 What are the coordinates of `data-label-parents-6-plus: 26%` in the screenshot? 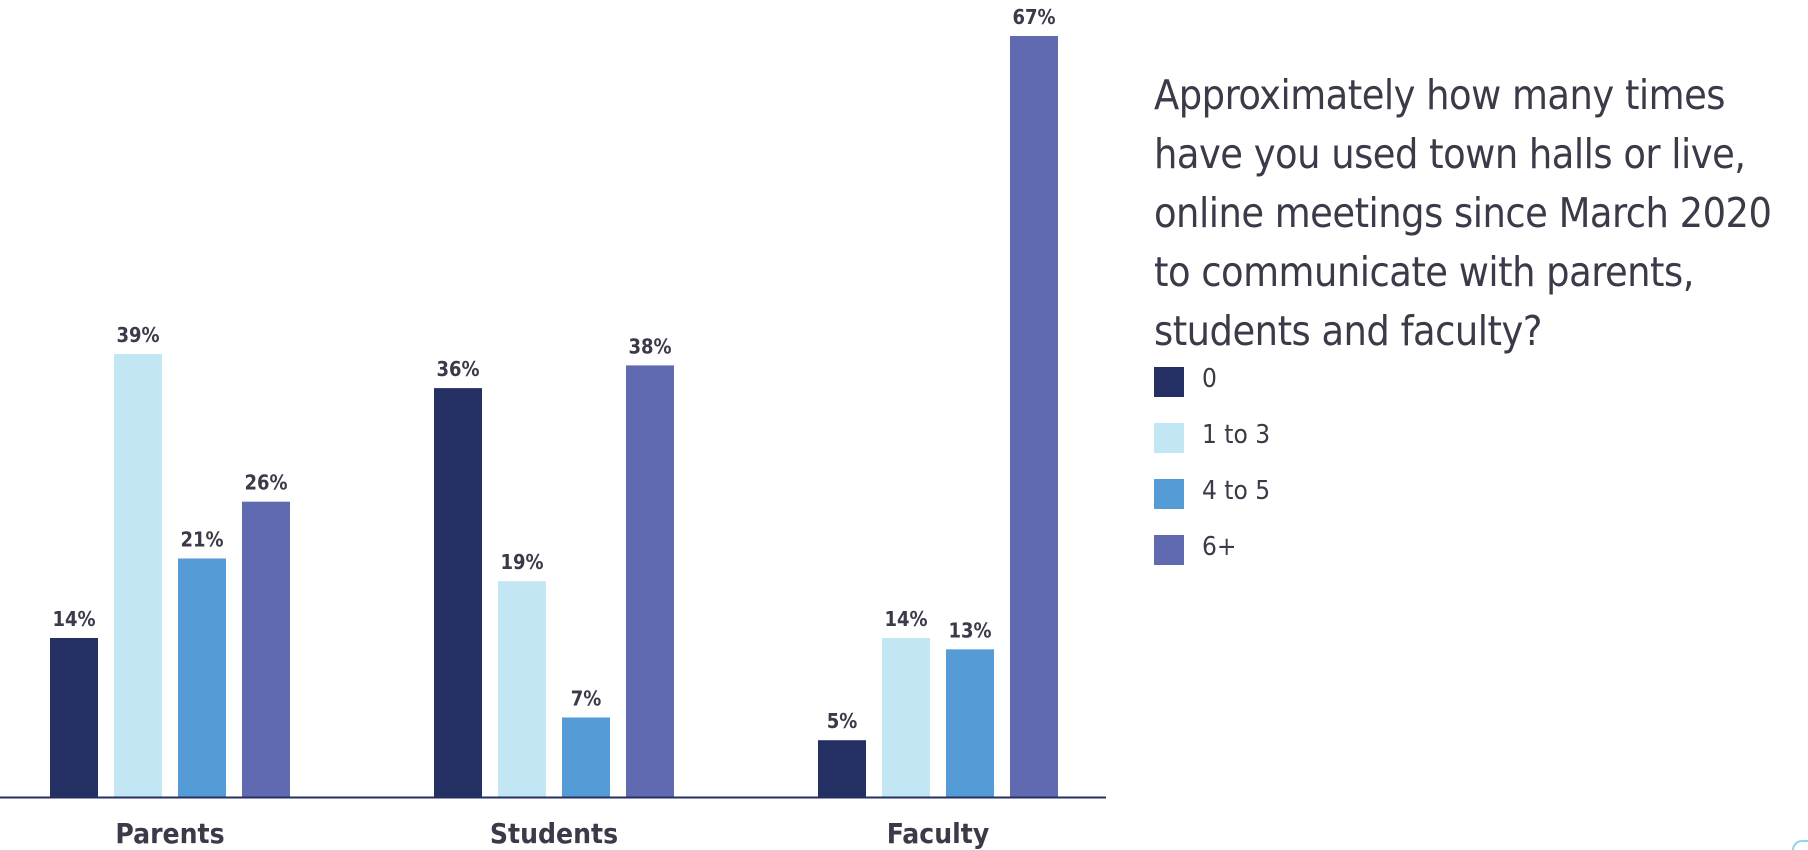 It's located at (265, 483).